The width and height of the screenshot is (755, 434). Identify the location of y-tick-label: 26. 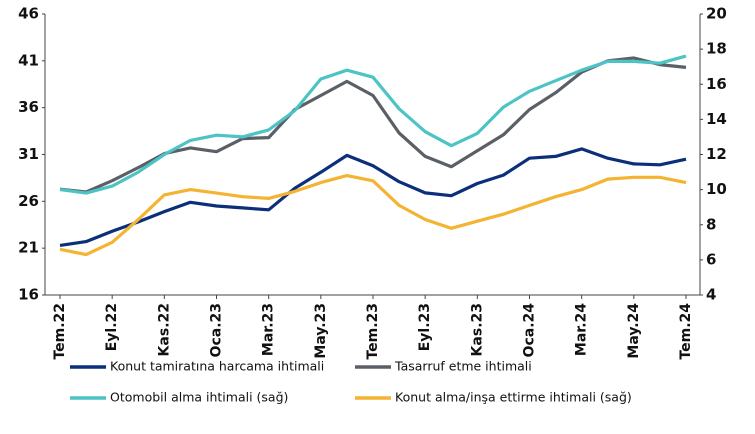
(28, 201).